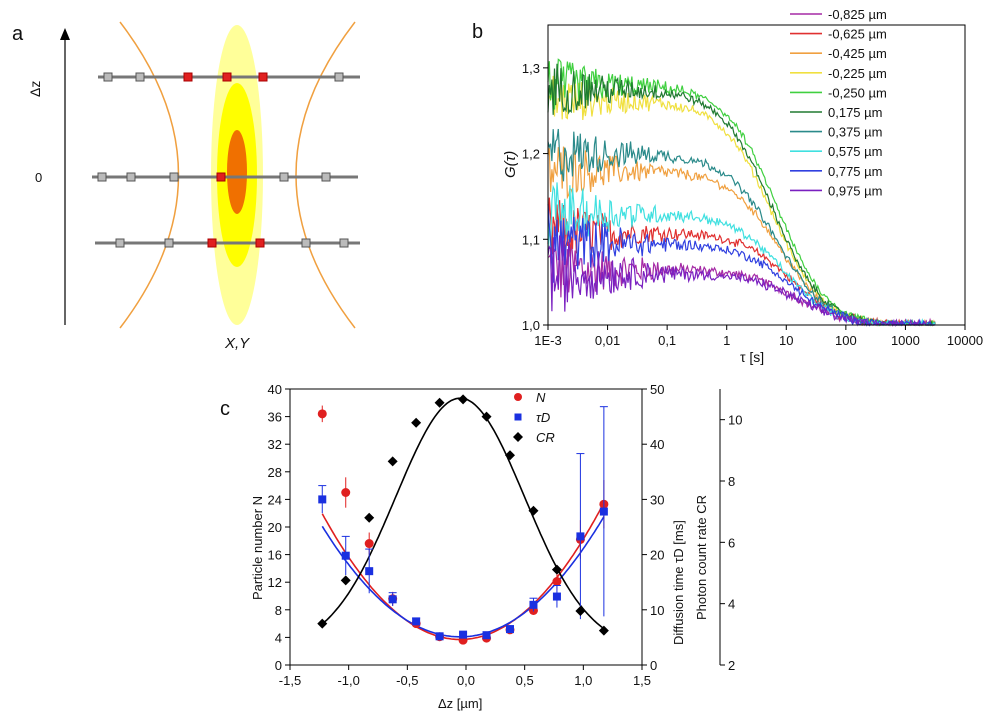  I want to click on c-ylabel-right2: Photon count rate CR, so click(701, 557).